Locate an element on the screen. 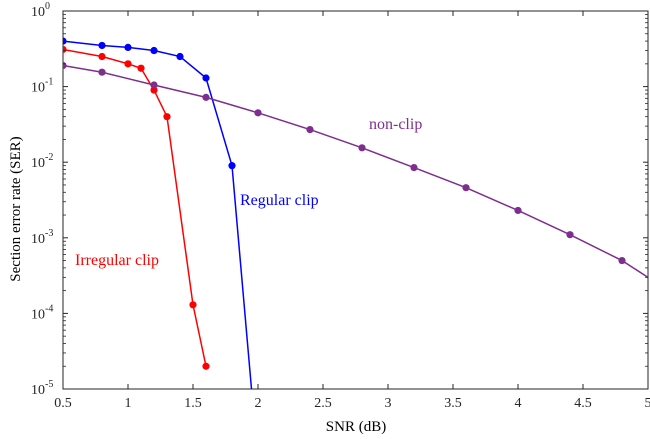 The height and width of the screenshot is (439, 650). x-tick-label: 1 is located at coordinates (128, 403).